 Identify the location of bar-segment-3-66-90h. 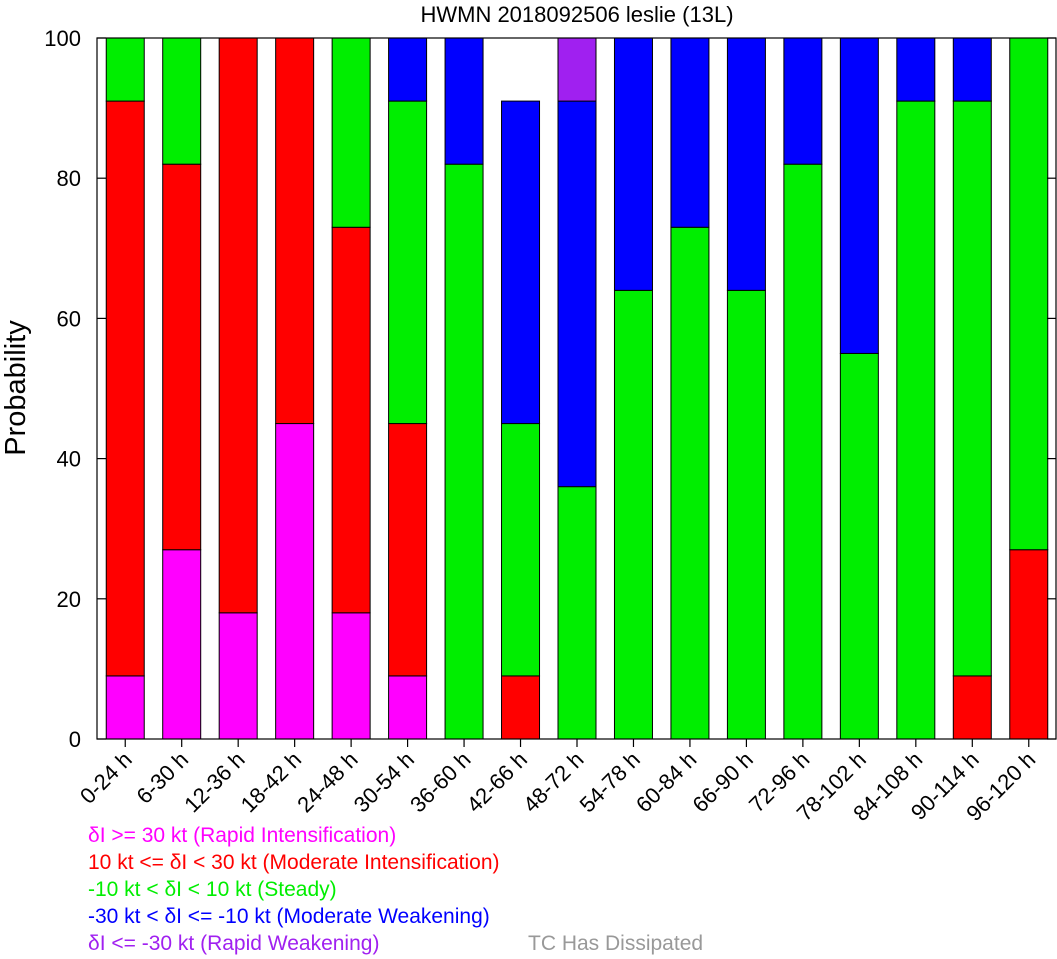
(746, 514).